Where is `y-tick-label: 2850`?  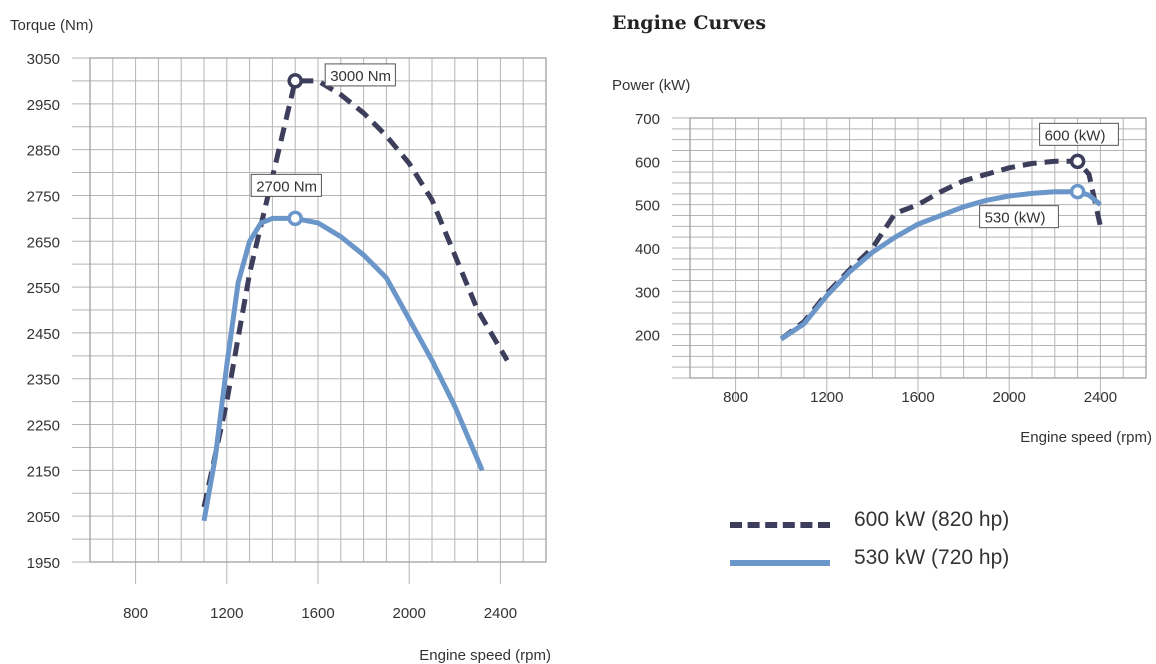
y-tick-label: 2850 is located at coordinates (43, 151).